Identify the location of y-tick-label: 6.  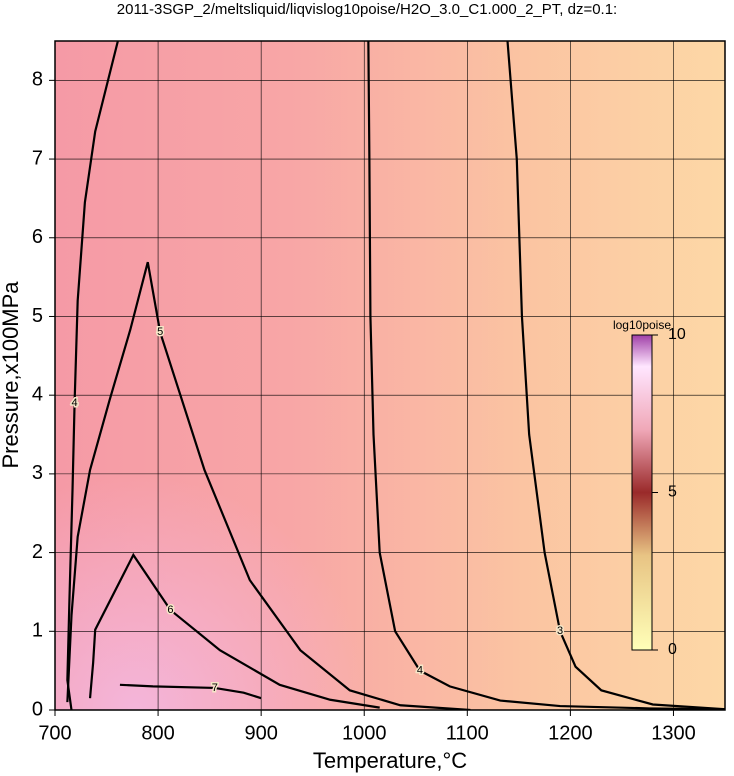
(37, 237).